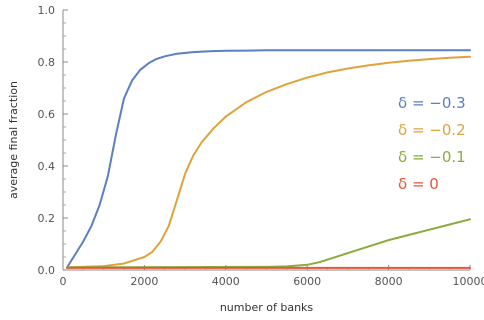 This screenshot has height=320, width=484. I want to click on y-tick-label: 0.6, so click(47, 114).